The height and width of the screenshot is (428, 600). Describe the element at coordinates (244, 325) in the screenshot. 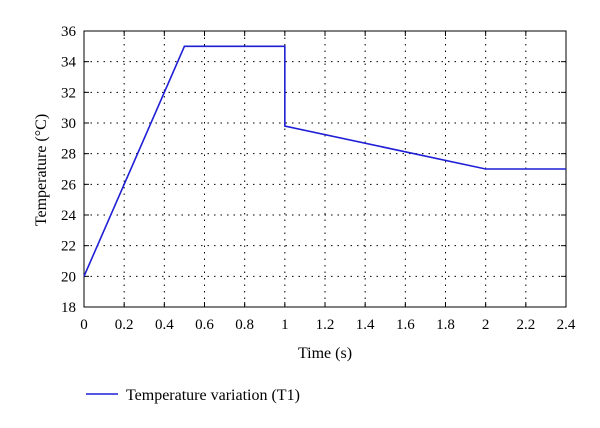

I see `x-tick-label: 0.8` at that location.